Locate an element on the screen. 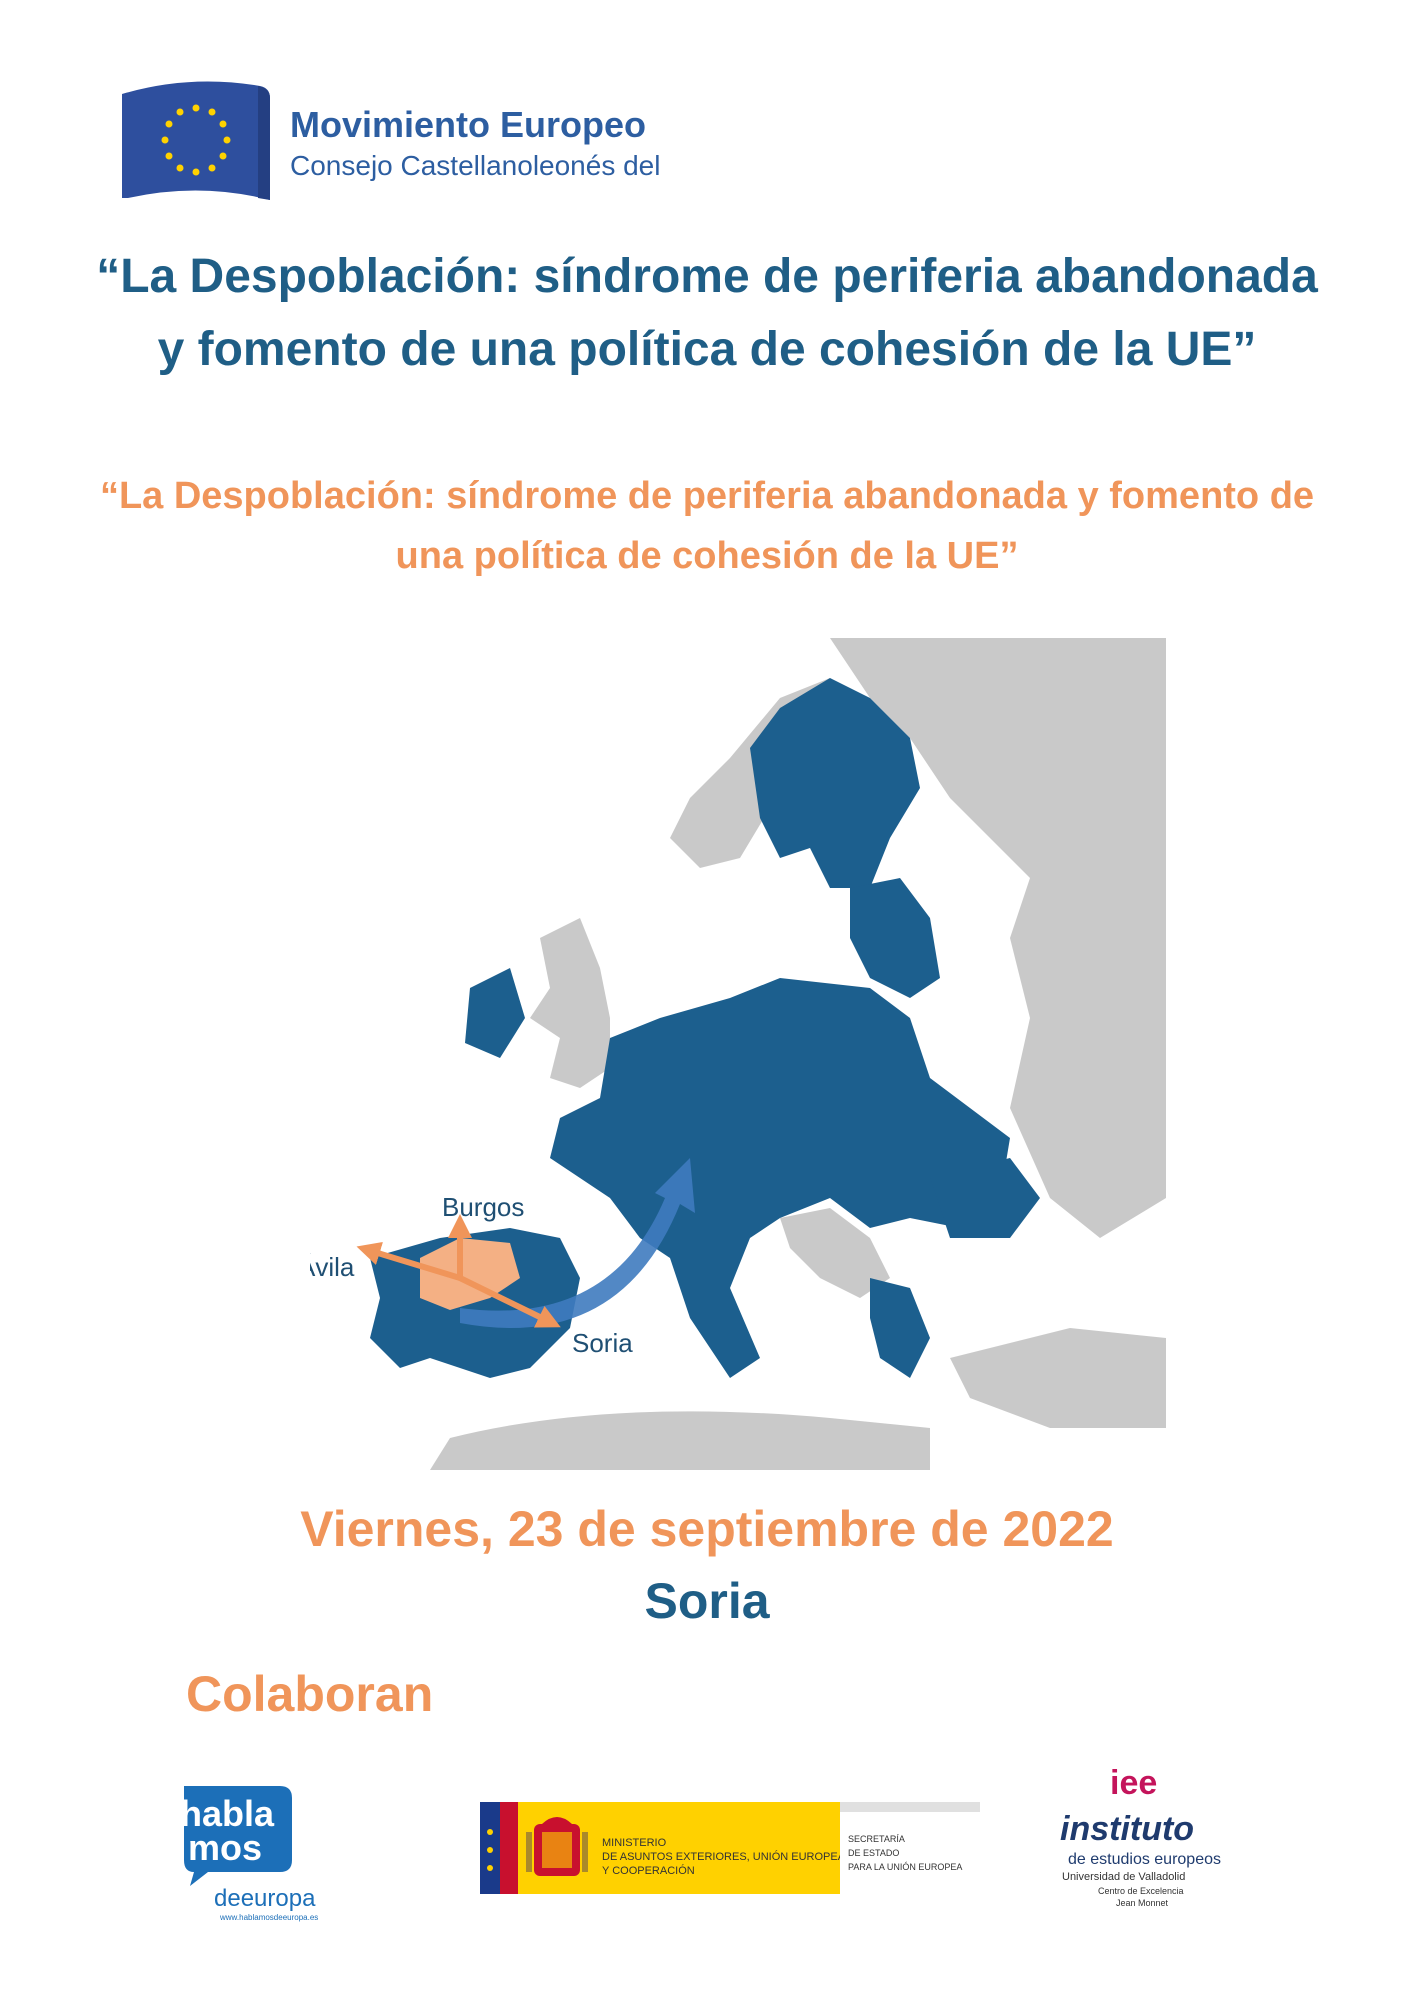 The width and height of the screenshot is (1414, 2000). map-great-britain is located at coordinates (570, 1003).